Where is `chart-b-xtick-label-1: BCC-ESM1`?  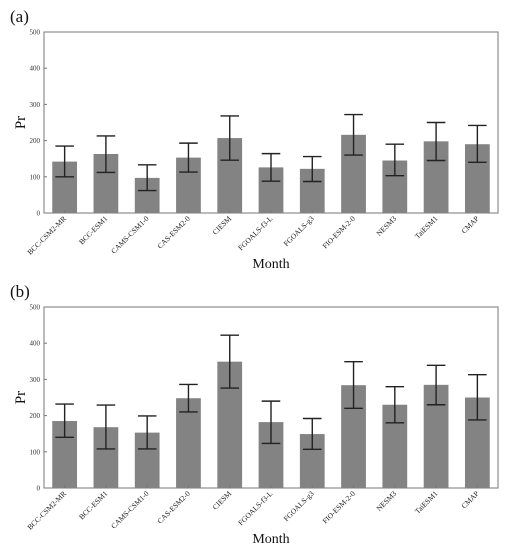 chart-b-xtick-label-1: BCC-ESM1 is located at coordinates (93, 505).